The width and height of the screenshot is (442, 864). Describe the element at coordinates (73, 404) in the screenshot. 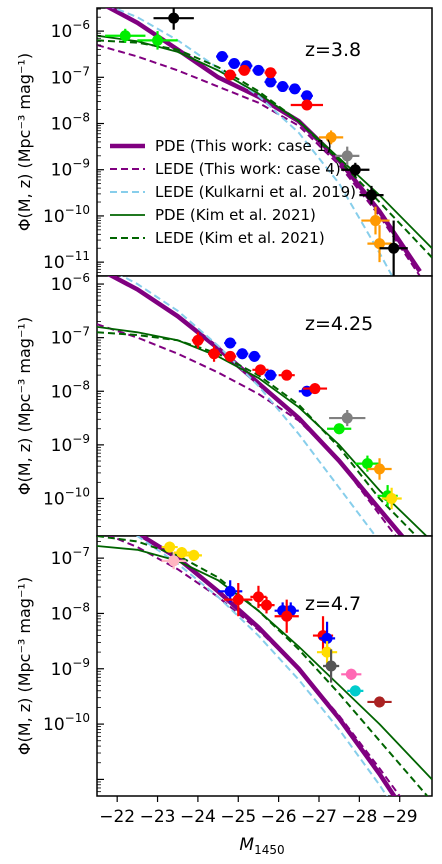

I see `y-ticks: 10⁻⁶ 10⁻⁷ 10⁻⁸ 10⁻⁹ 10⁻¹⁰` at that location.